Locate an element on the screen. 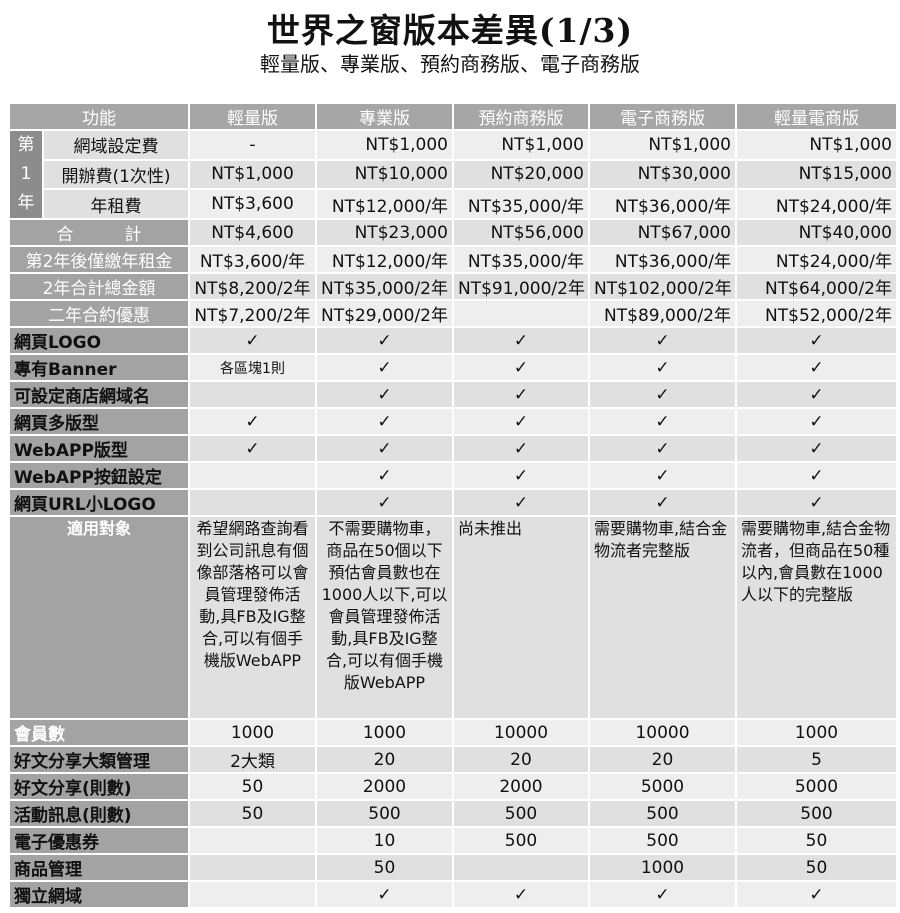 The image size is (900, 913). row-label: 合 計 is located at coordinates (99, 232).